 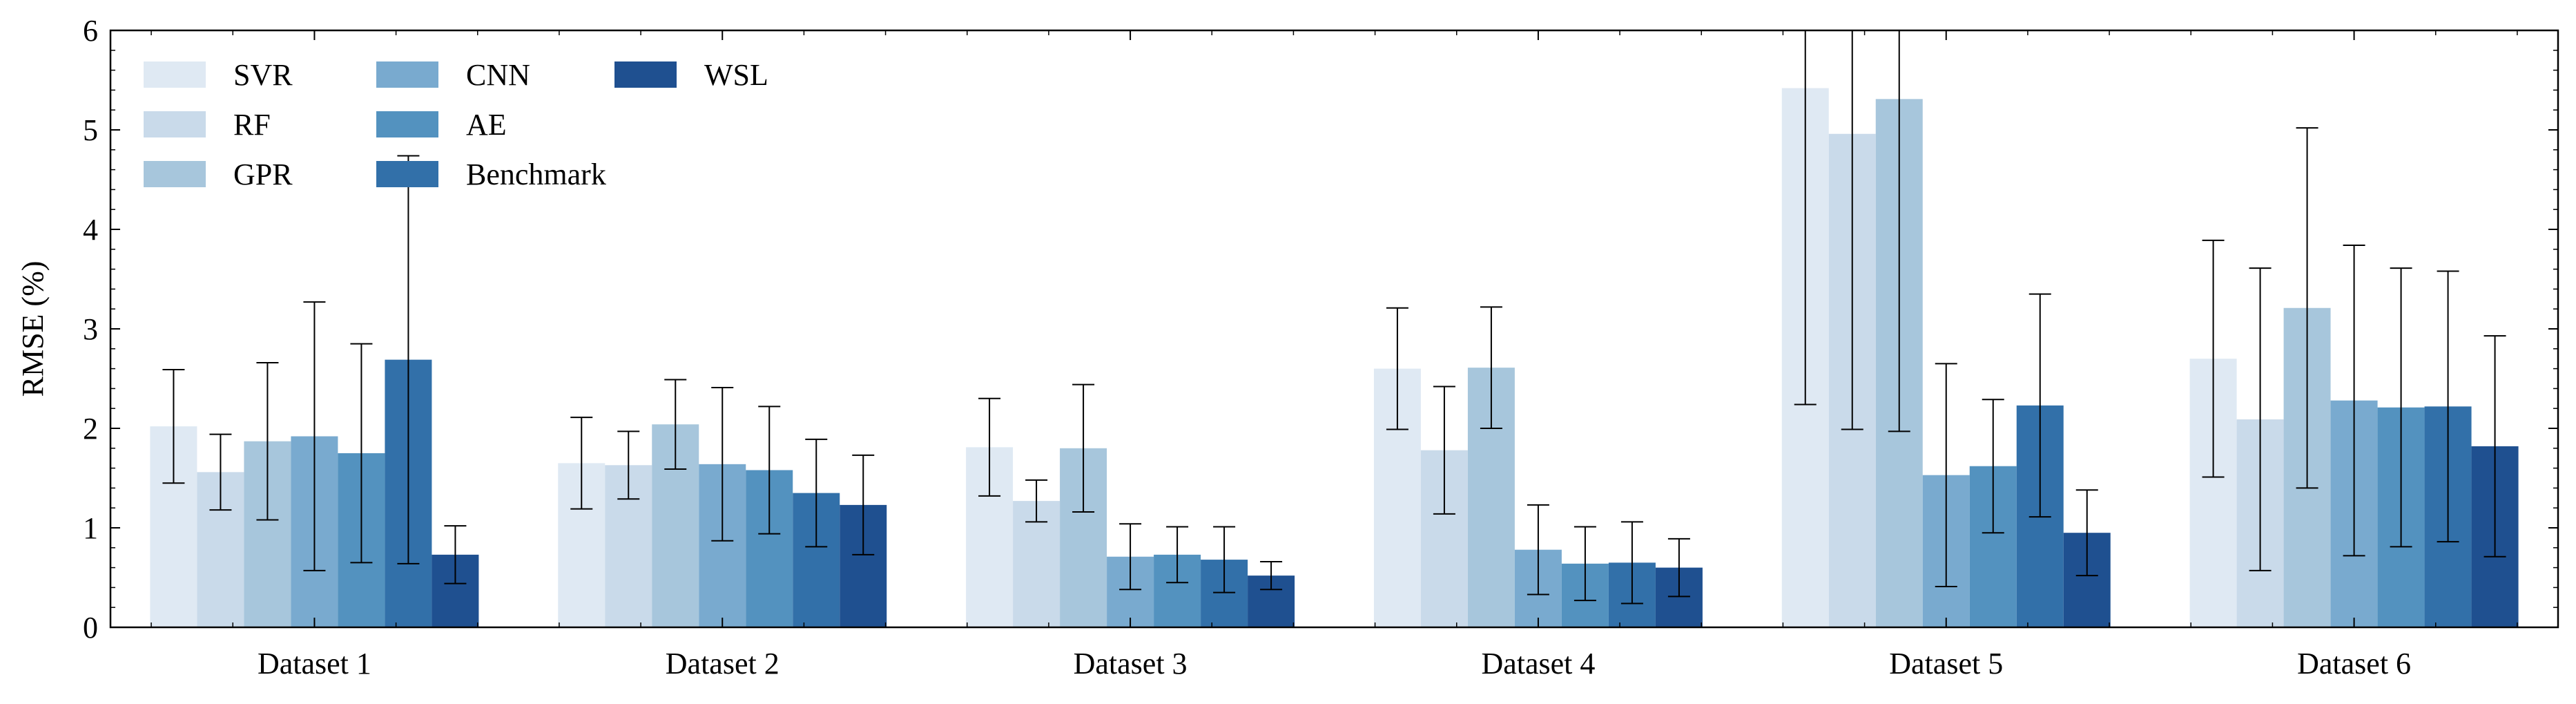 What do you see at coordinates (263, 75) in the screenshot?
I see `legend-label-svr: SVR` at bounding box center [263, 75].